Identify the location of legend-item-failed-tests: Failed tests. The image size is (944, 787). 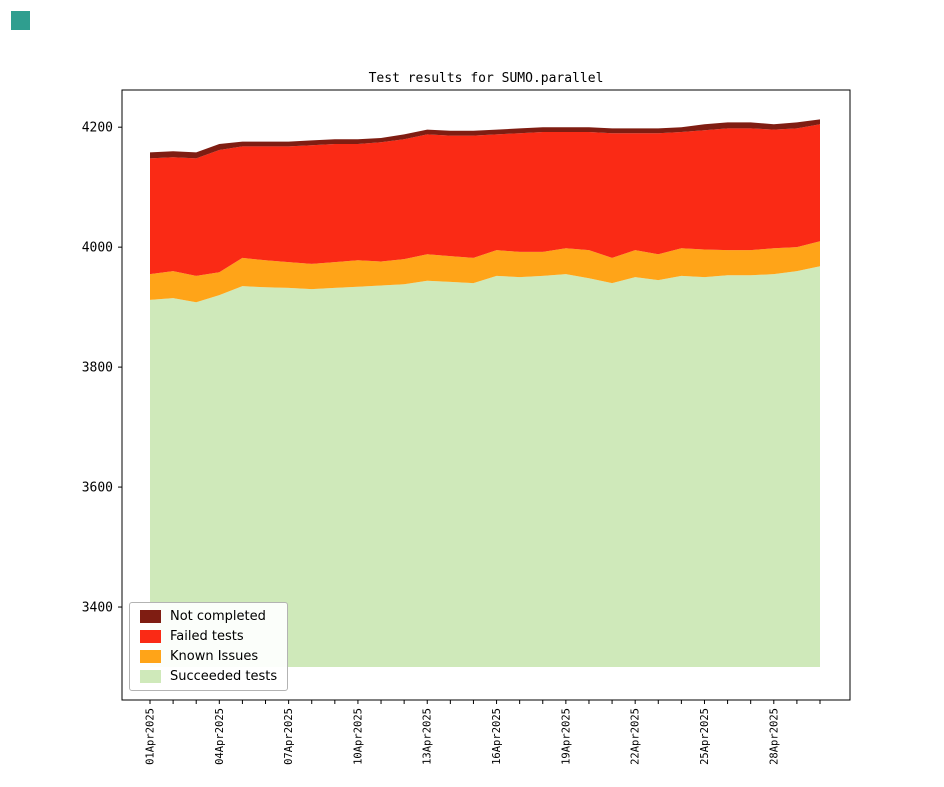
(208, 636).